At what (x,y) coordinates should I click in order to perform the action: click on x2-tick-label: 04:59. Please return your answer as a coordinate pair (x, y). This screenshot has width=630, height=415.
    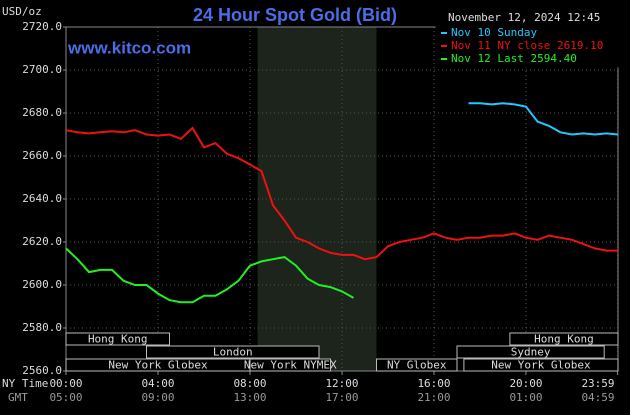
    Looking at the image, I should click on (597, 397).